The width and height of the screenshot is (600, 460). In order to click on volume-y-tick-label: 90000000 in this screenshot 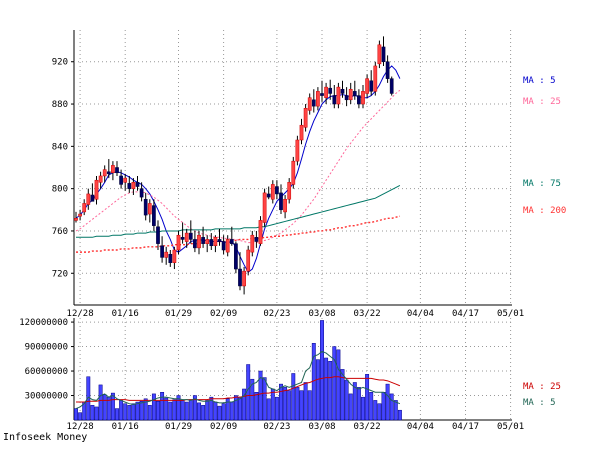, I will do `click(46, 348)`.